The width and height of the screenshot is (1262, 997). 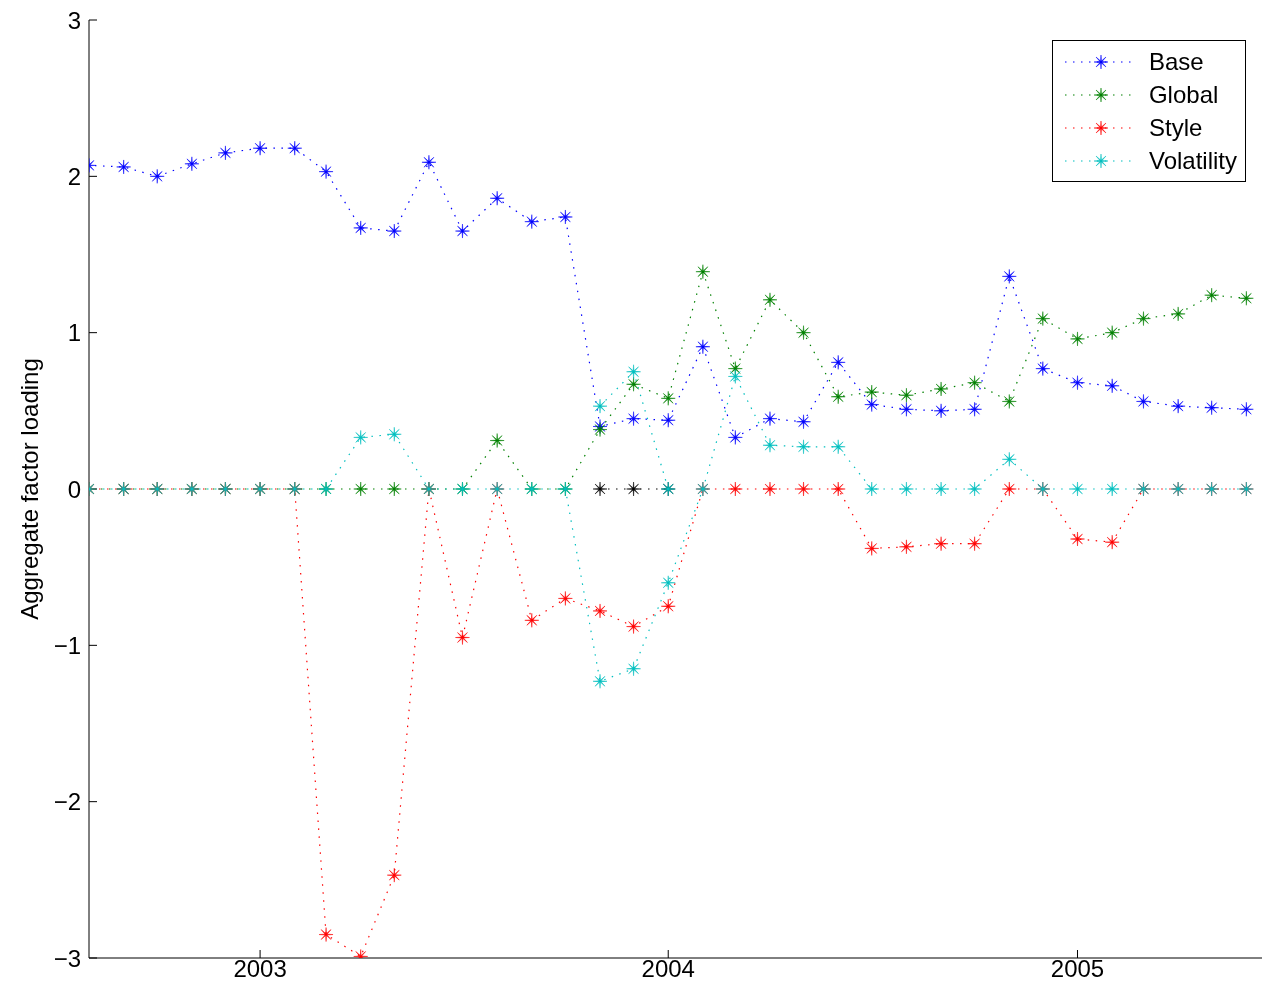 What do you see at coordinates (1192, 160) in the screenshot?
I see `legend-label: Volatility` at bounding box center [1192, 160].